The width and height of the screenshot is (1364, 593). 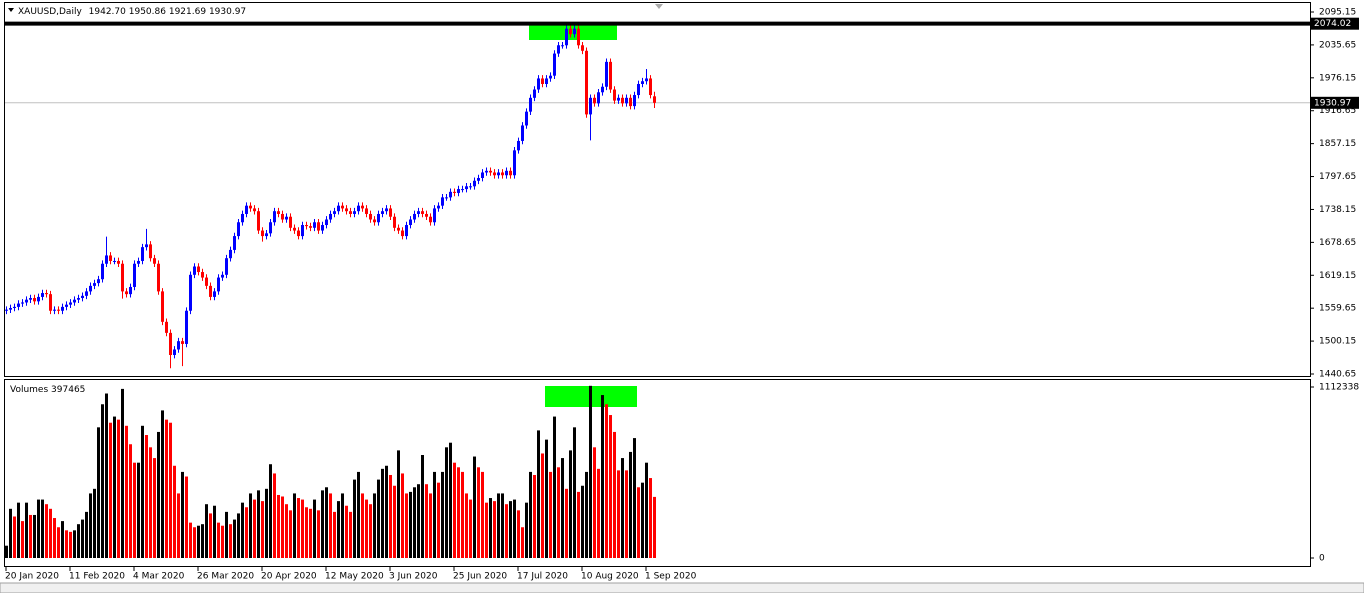 What do you see at coordinates (1322, 559) in the screenshot?
I see `y-tick-label: 0` at bounding box center [1322, 559].